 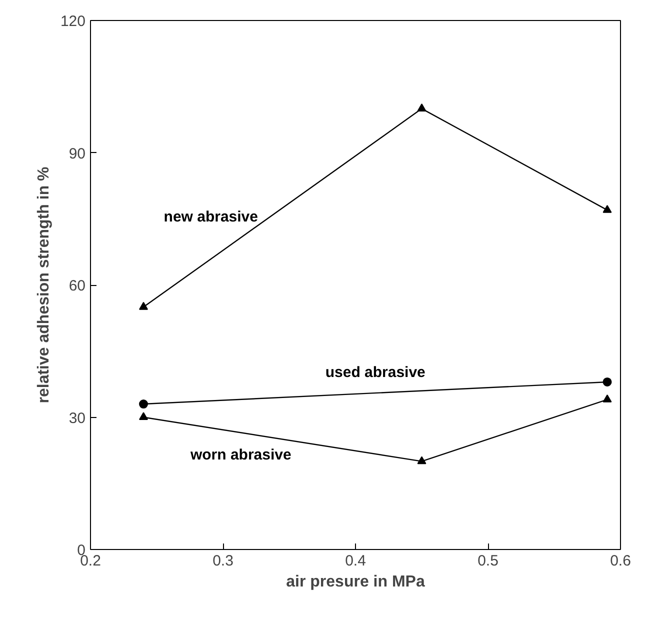 What do you see at coordinates (240, 455) in the screenshot?
I see `series-label: worn abrasive` at bounding box center [240, 455].